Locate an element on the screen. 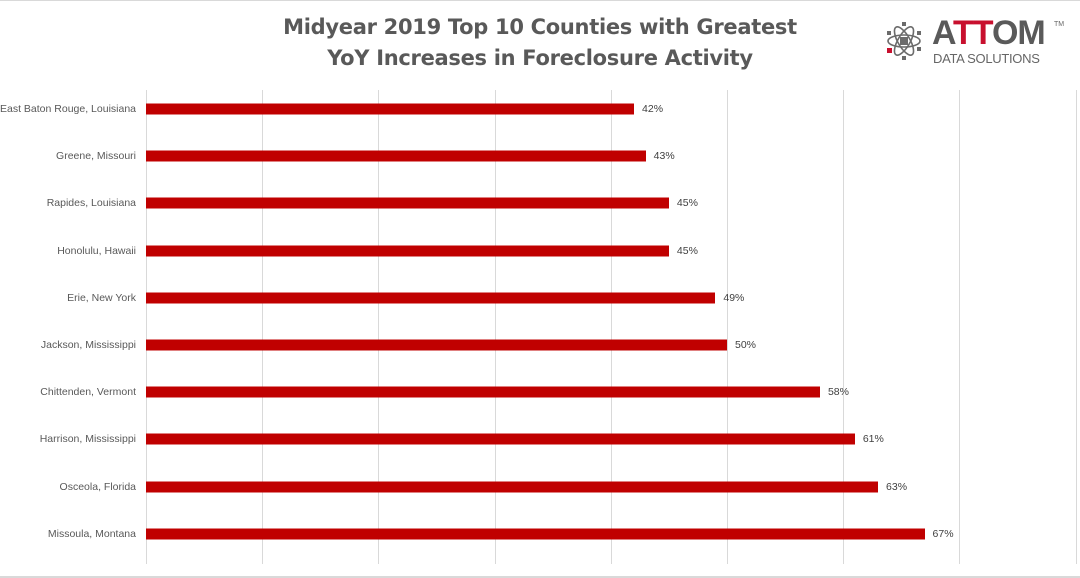 This screenshot has height=578, width=1080. attom-logo: ATTOM TM DATA SOLUTIONS is located at coordinates (974, 41).